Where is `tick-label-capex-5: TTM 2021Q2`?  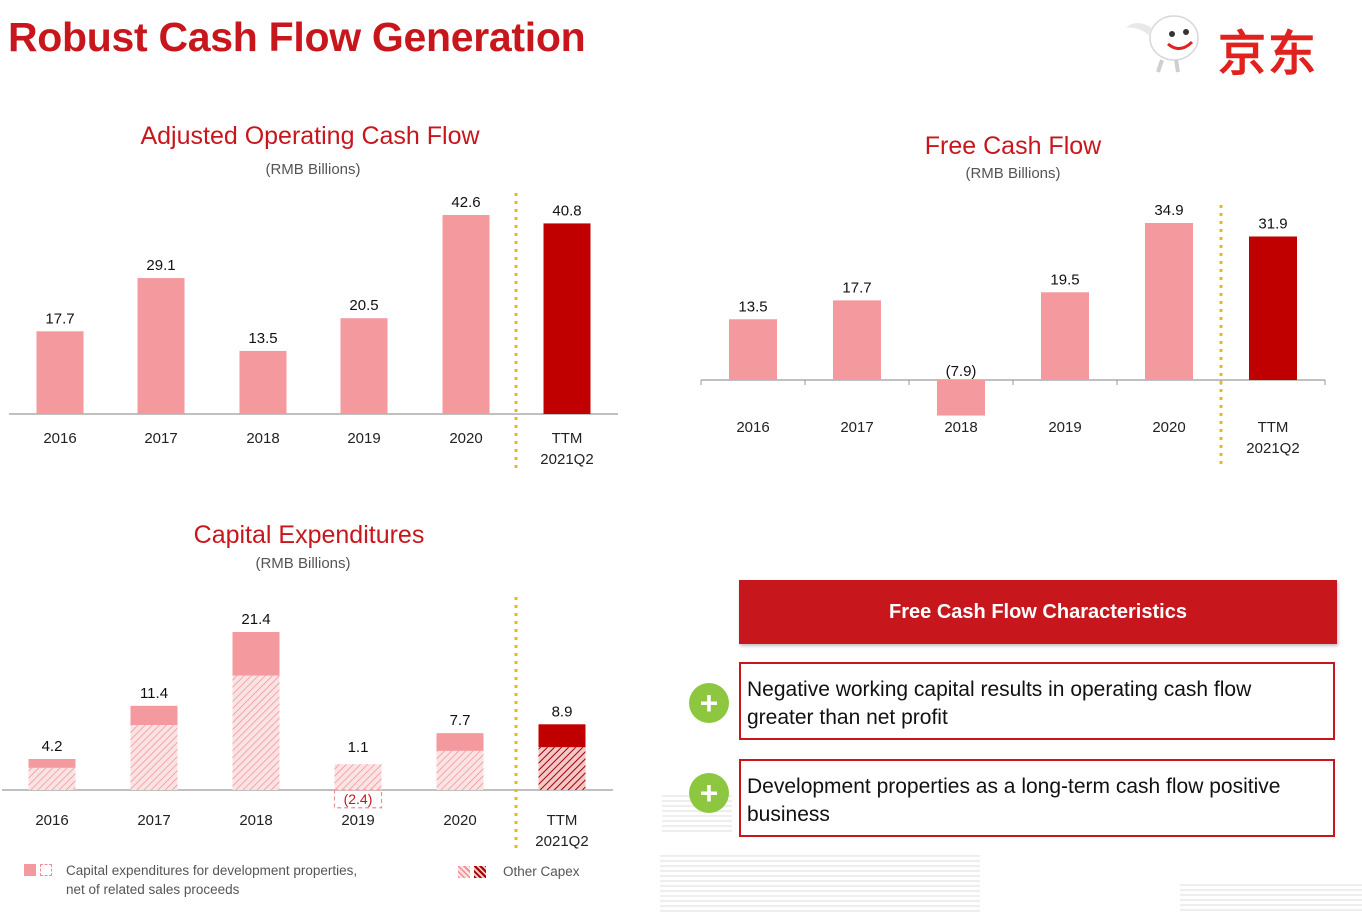
tick-label-capex-5: TTM 2021Q2 is located at coordinates (561, 831).